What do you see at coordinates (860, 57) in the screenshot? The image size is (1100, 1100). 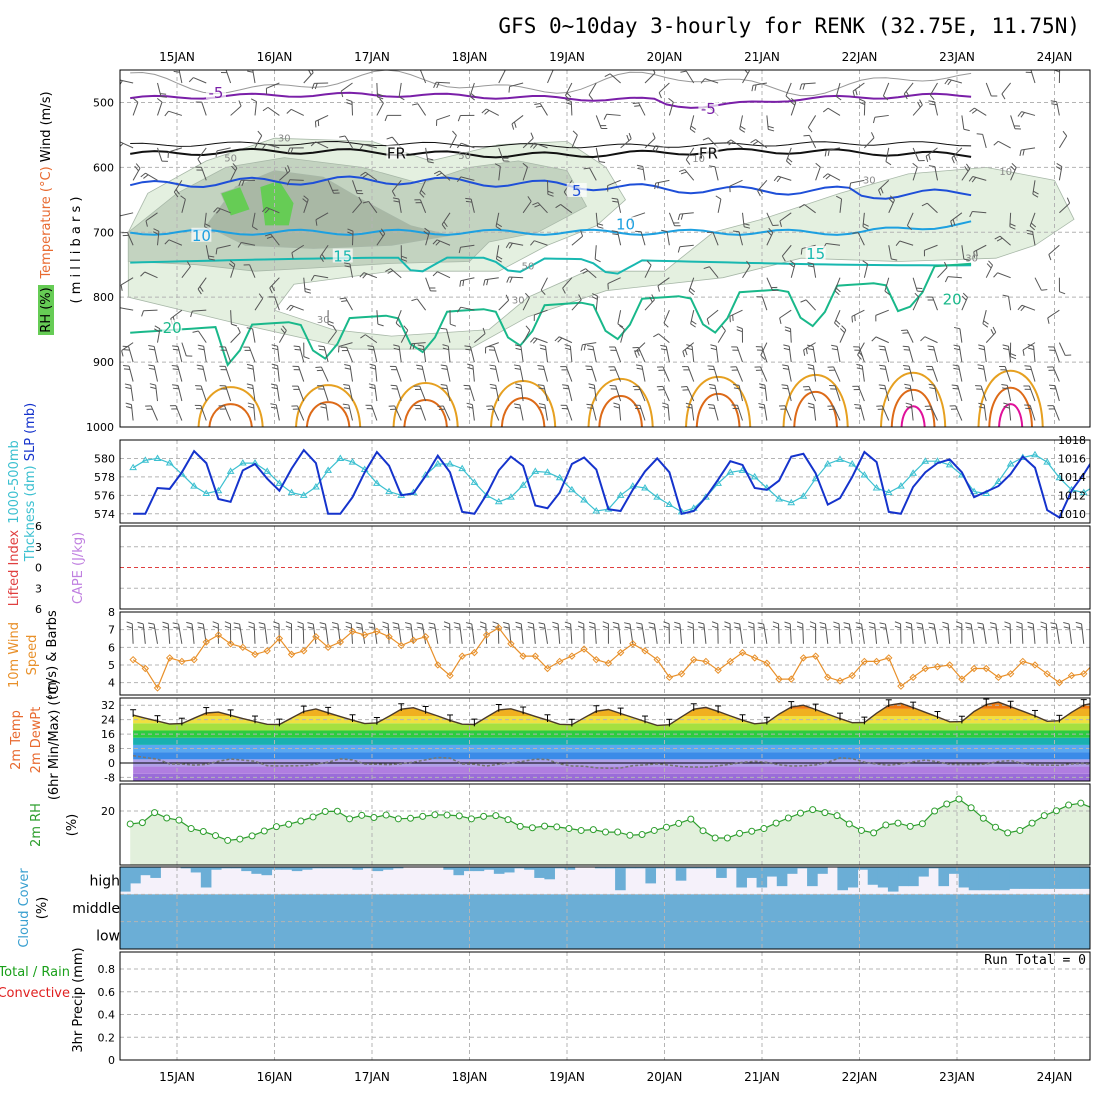 I see `date-label-top: 22JAN` at bounding box center [860, 57].